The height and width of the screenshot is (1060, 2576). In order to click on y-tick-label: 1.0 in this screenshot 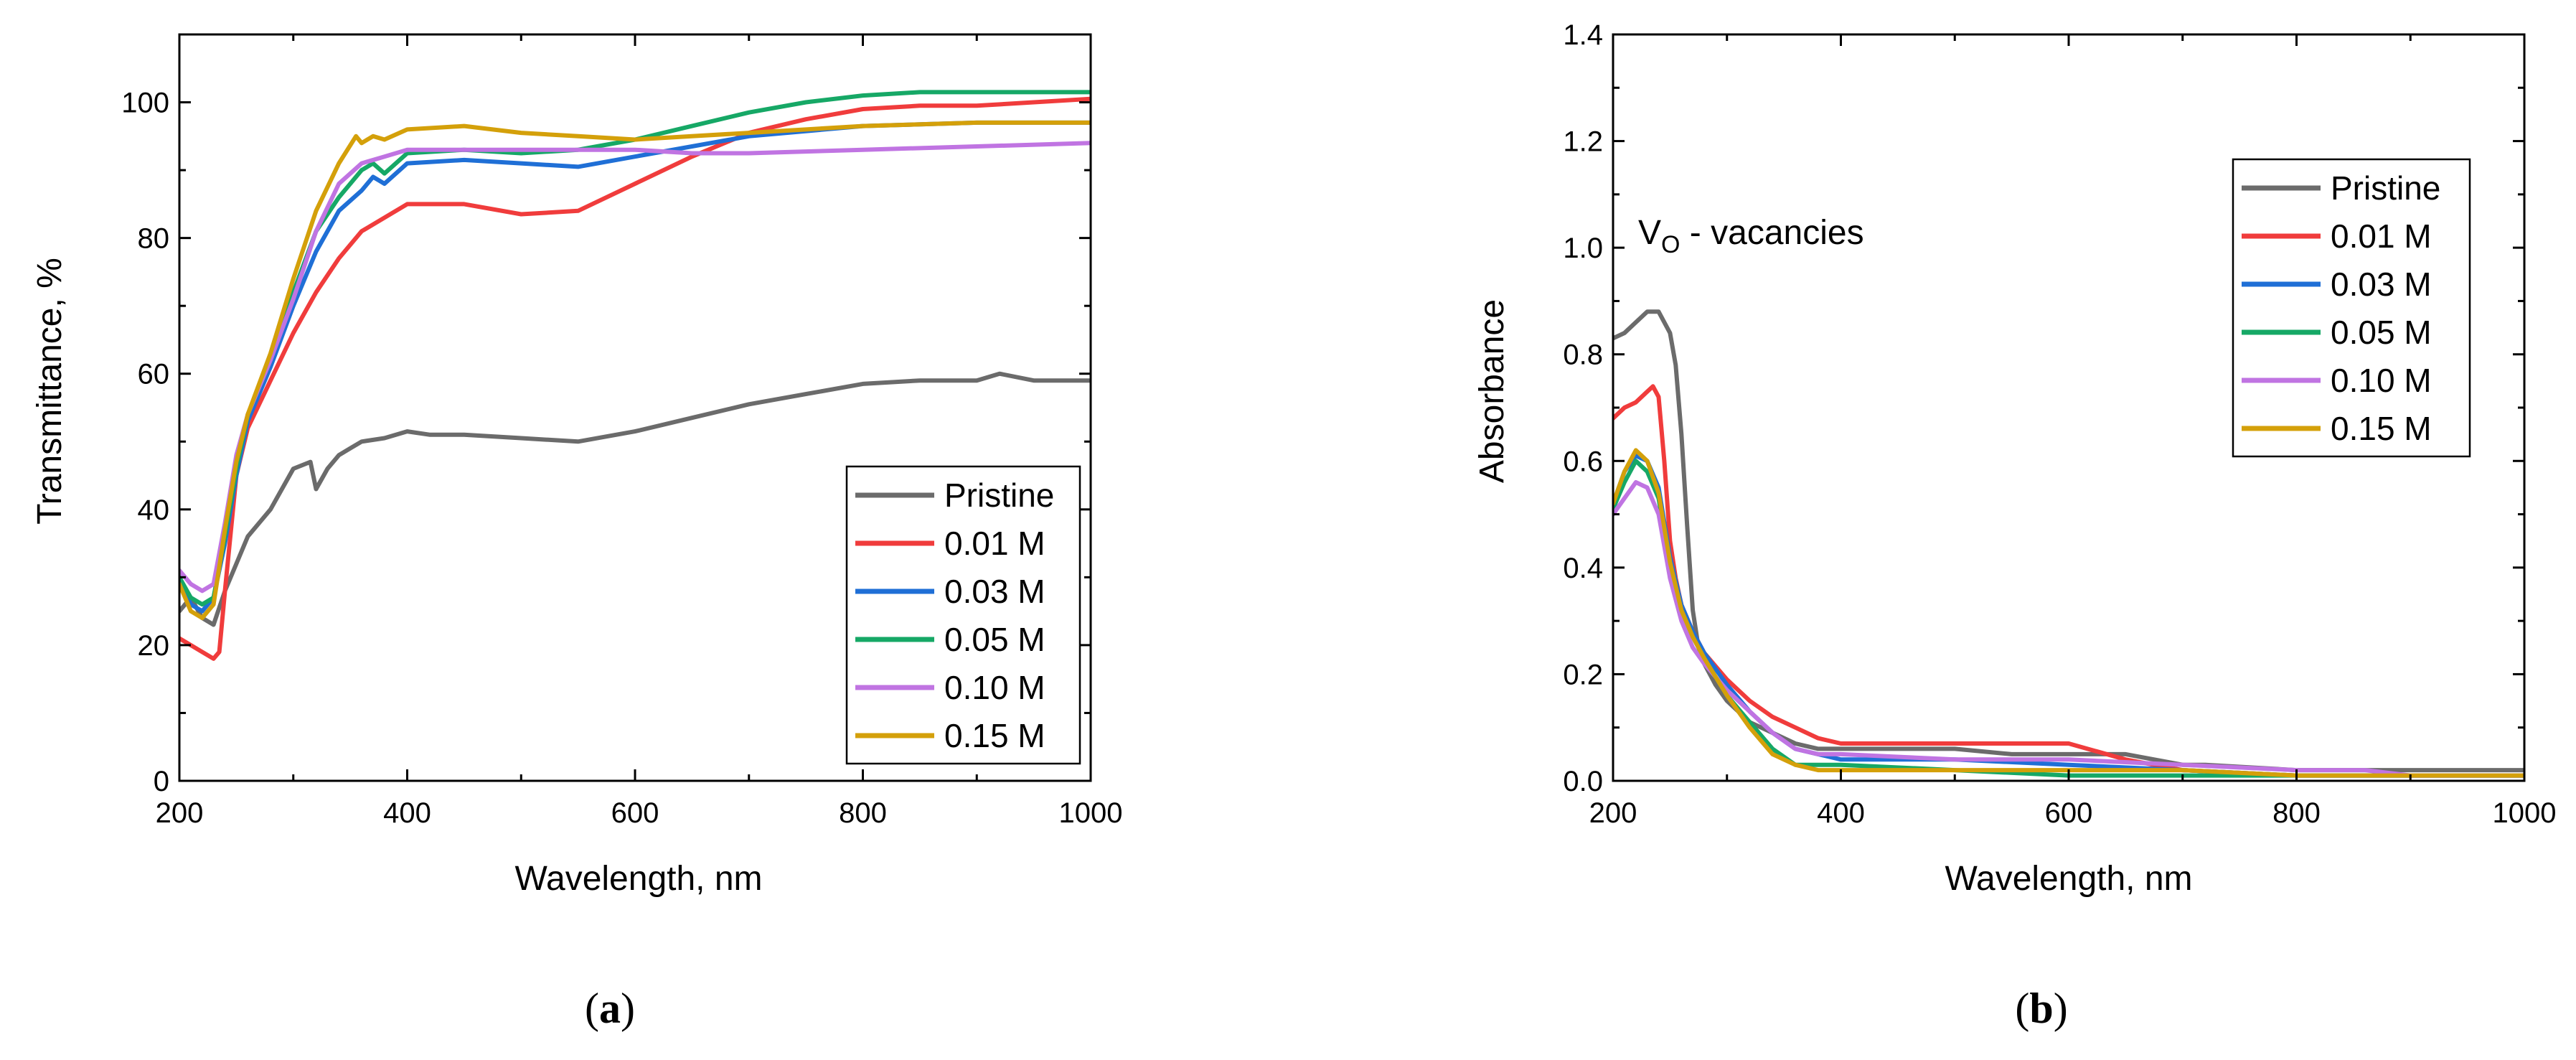, I will do `click(1583, 248)`.